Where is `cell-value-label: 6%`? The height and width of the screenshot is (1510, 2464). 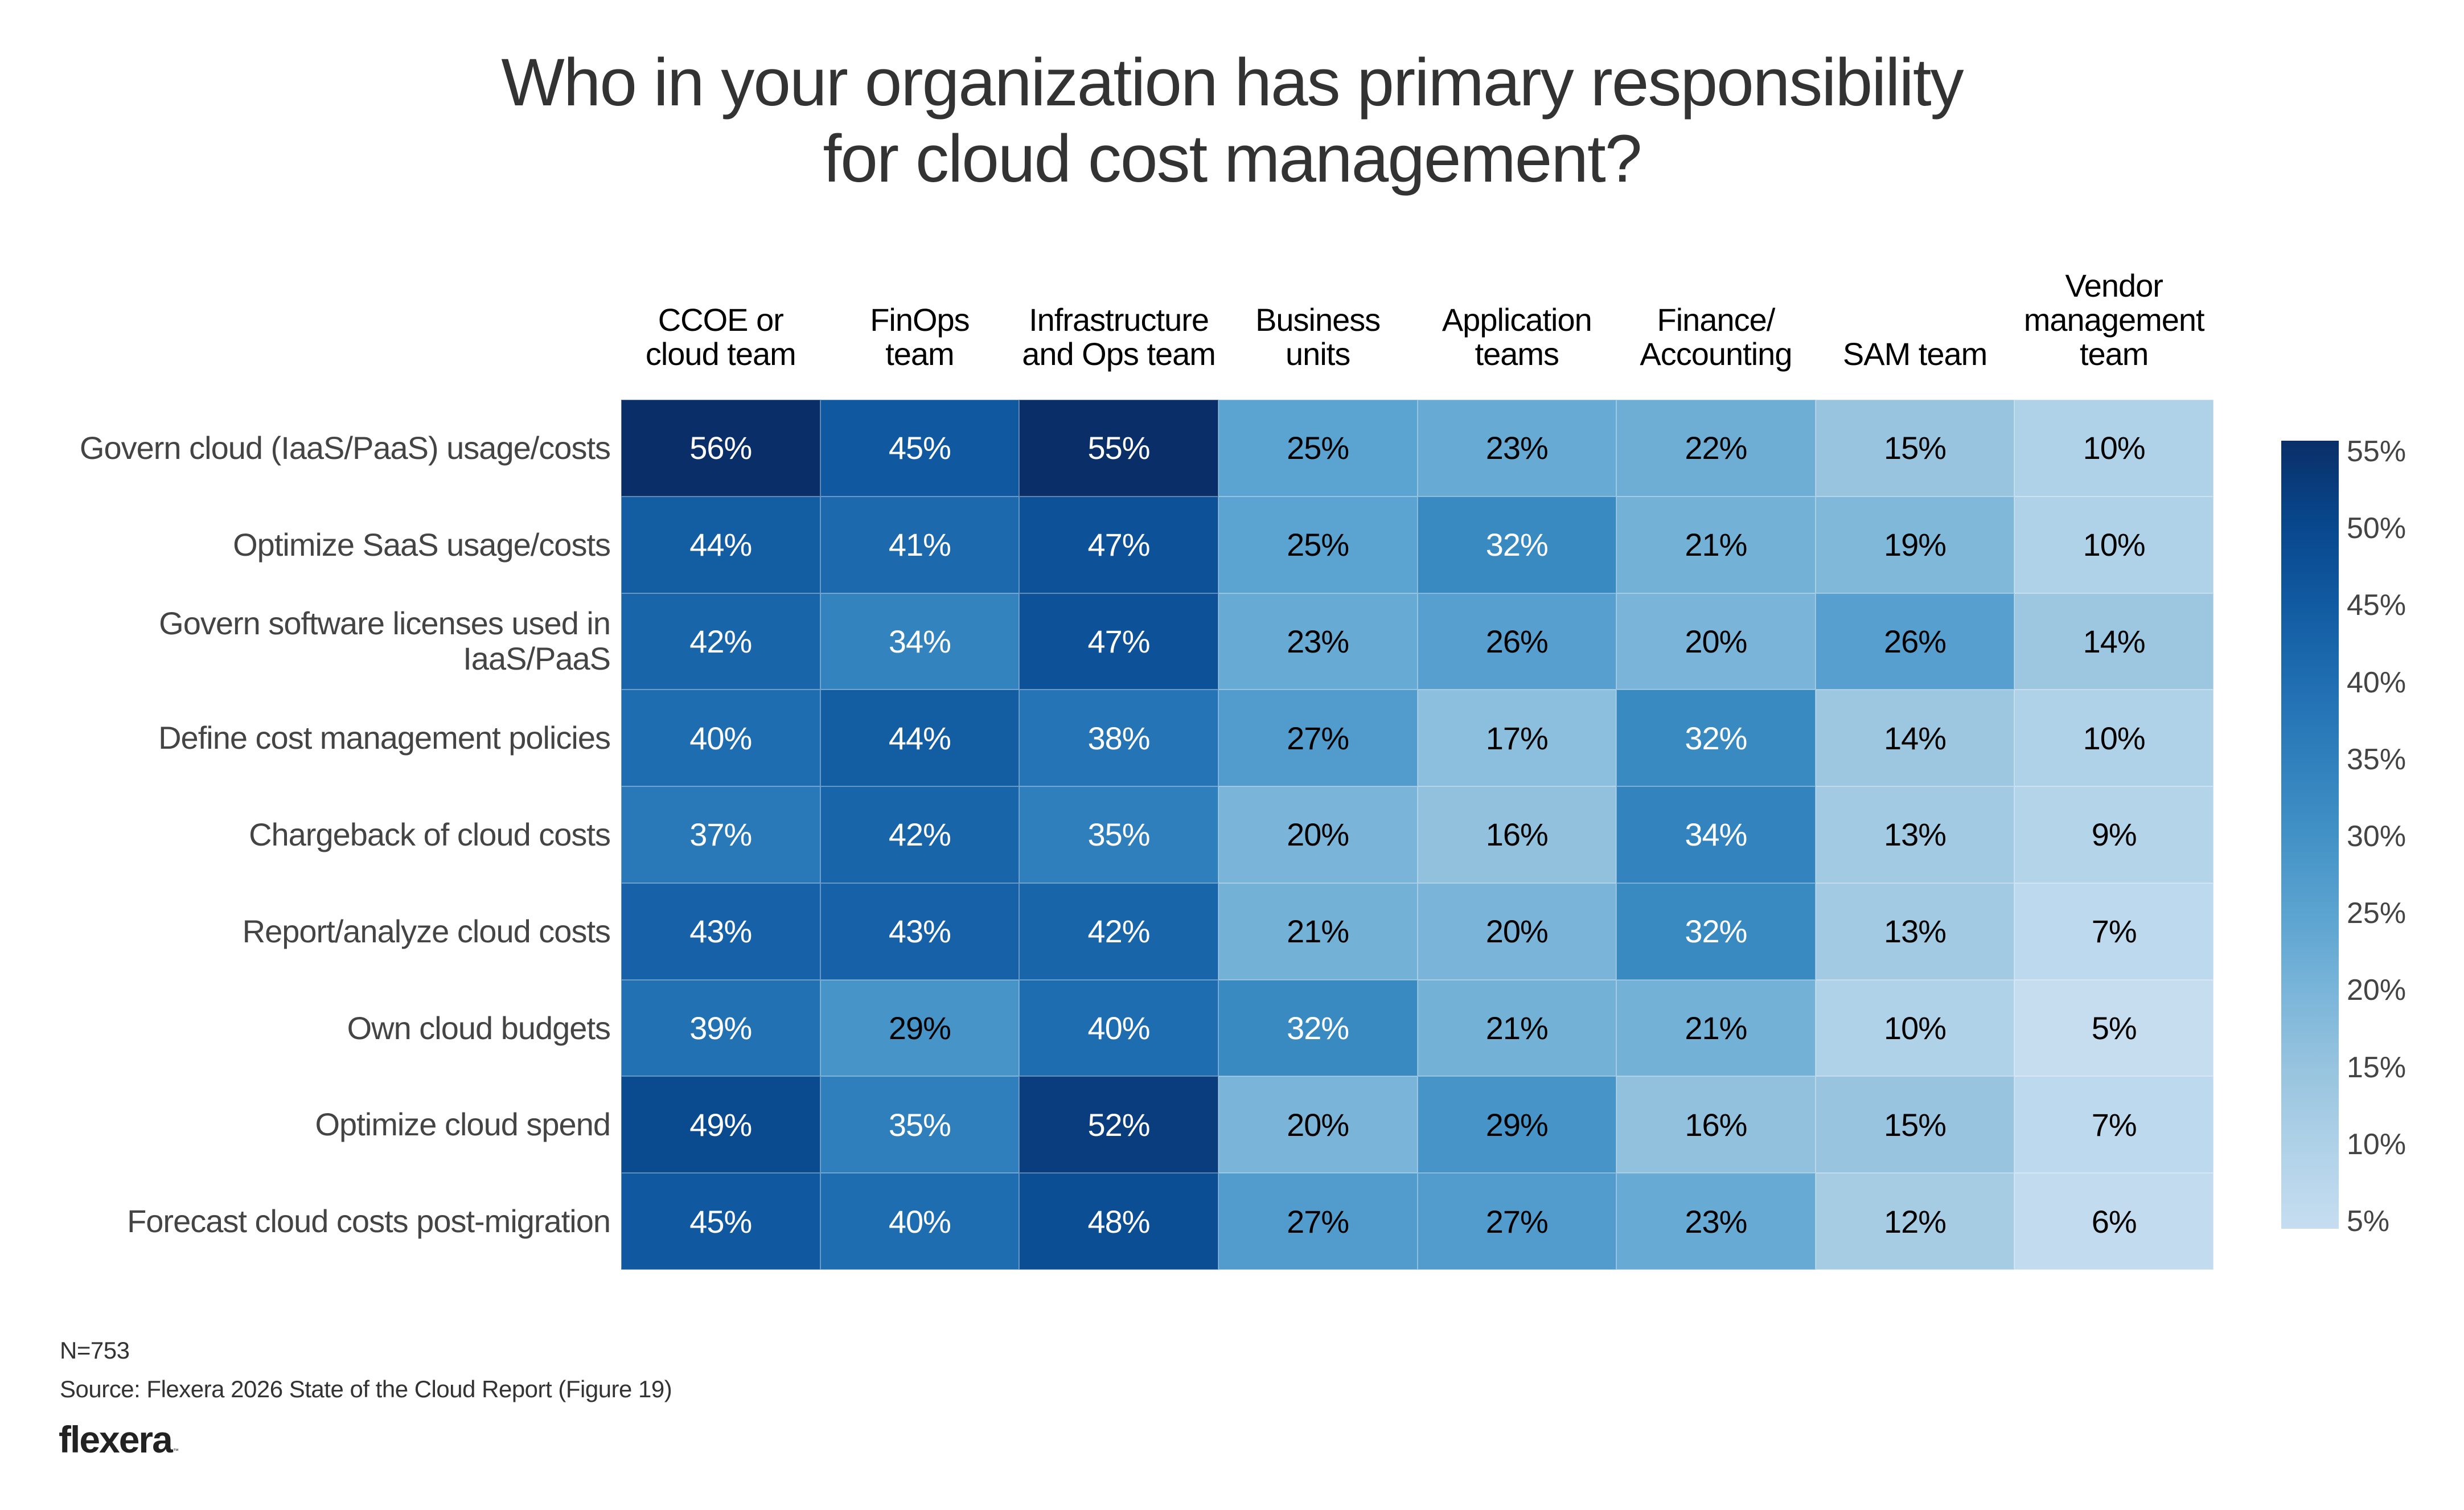 cell-value-label: 6% is located at coordinates (2114, 1221).